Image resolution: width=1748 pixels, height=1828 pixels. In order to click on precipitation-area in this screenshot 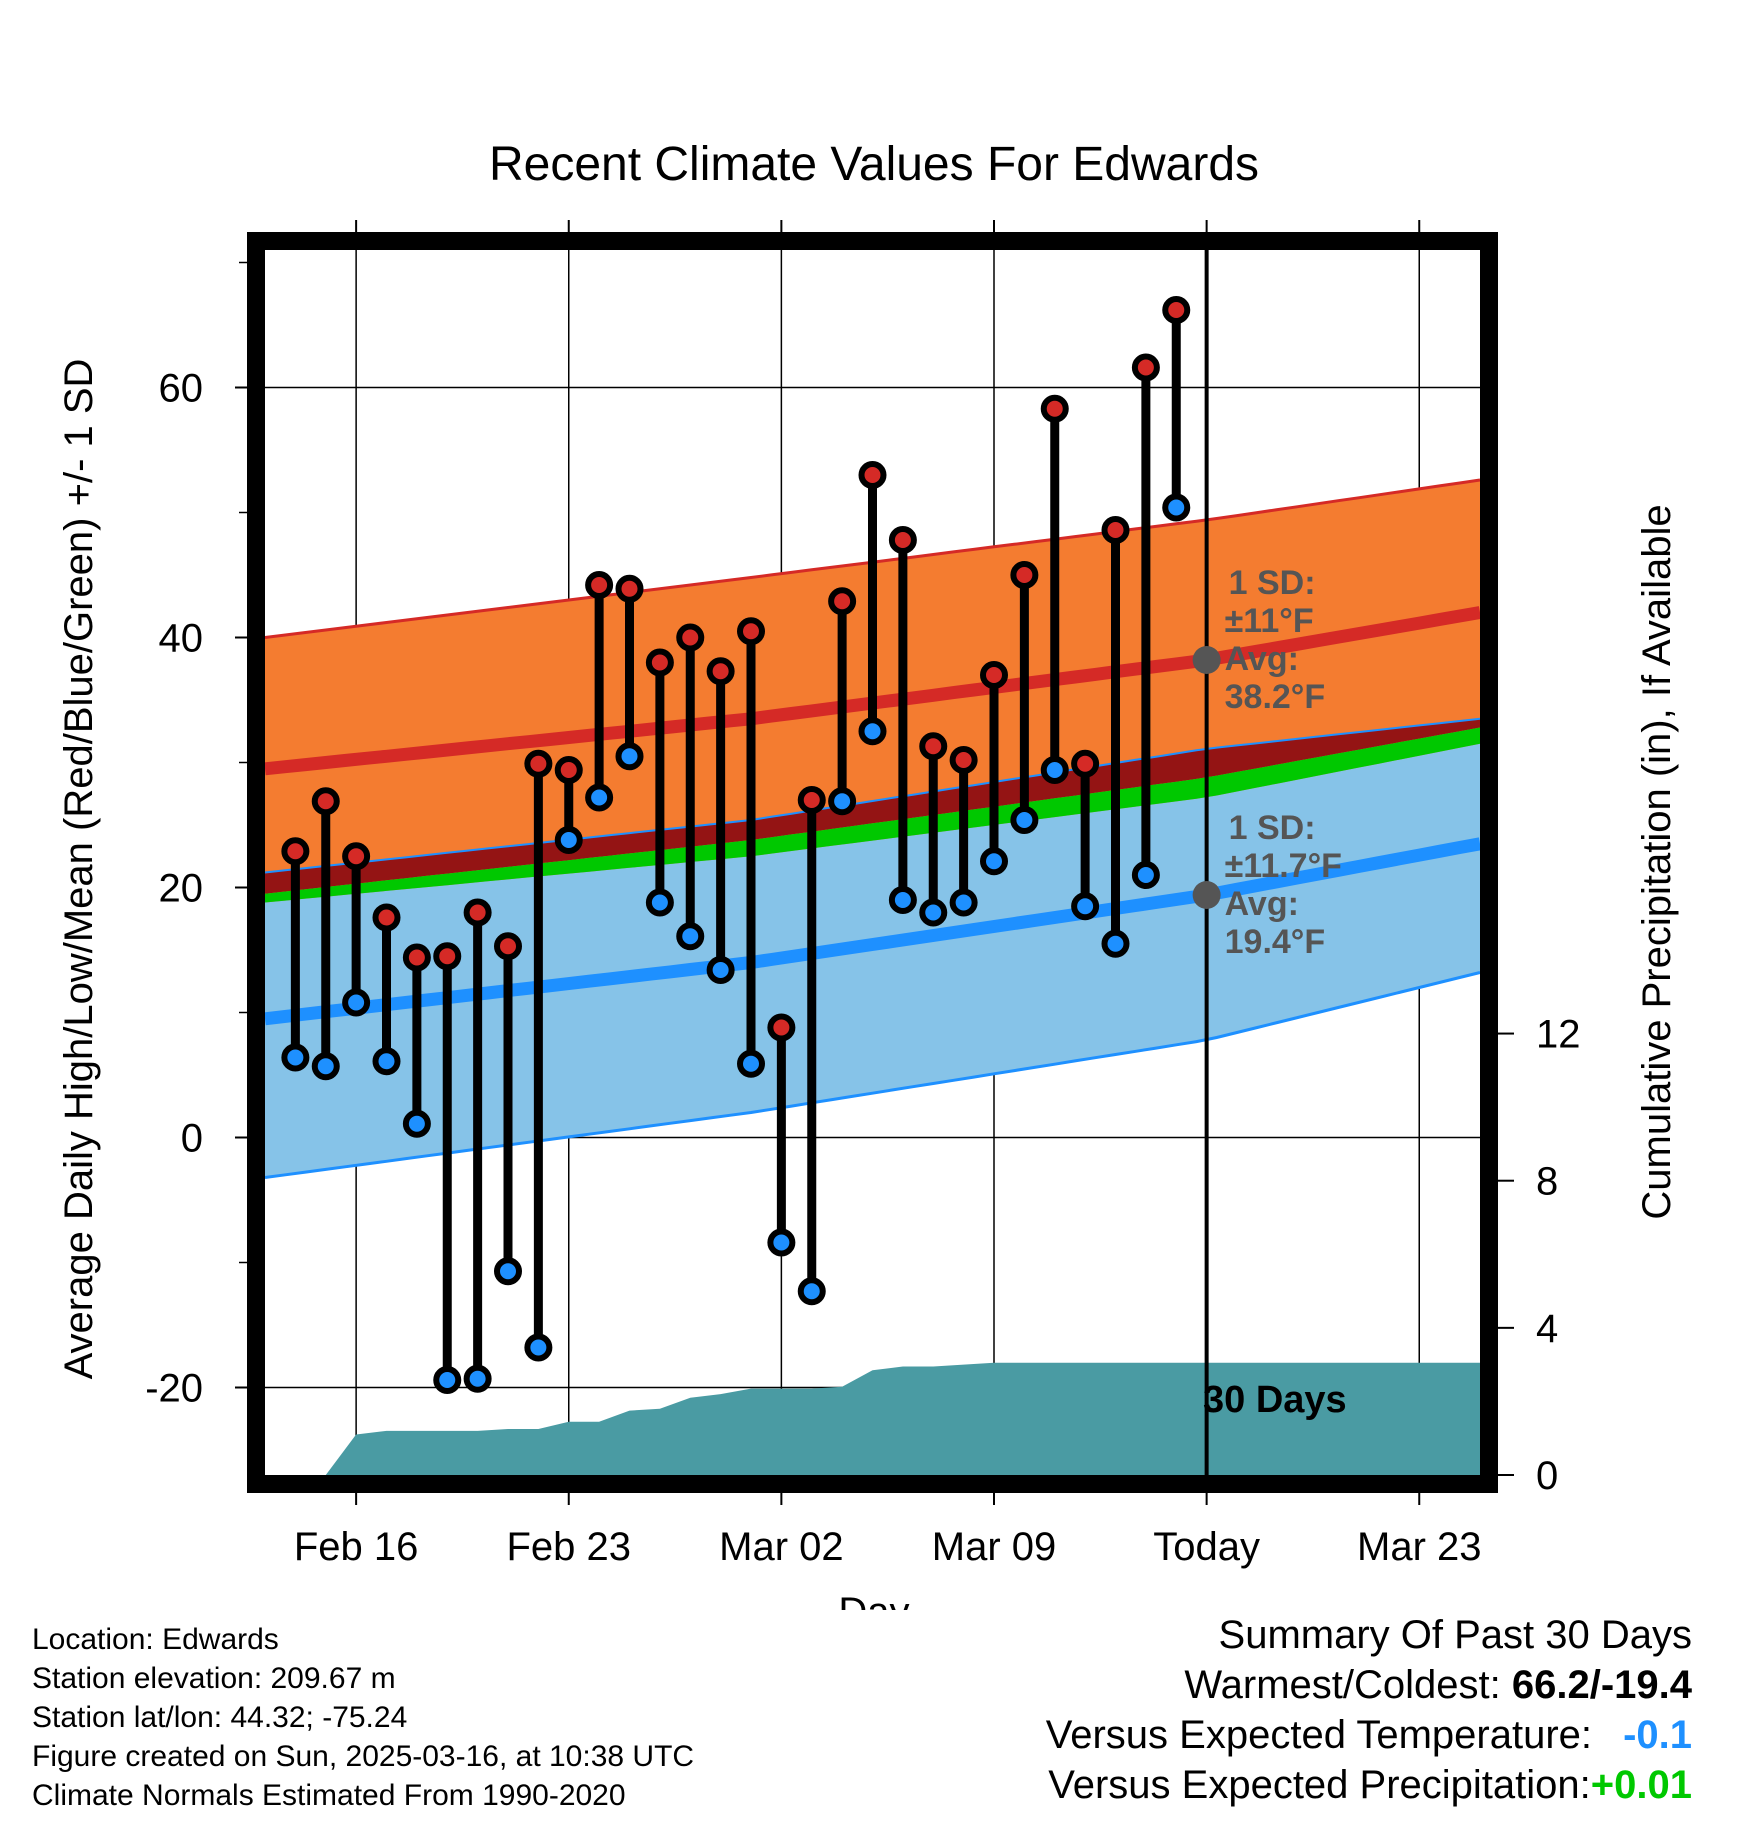, I will do `click(887, 1418)`.